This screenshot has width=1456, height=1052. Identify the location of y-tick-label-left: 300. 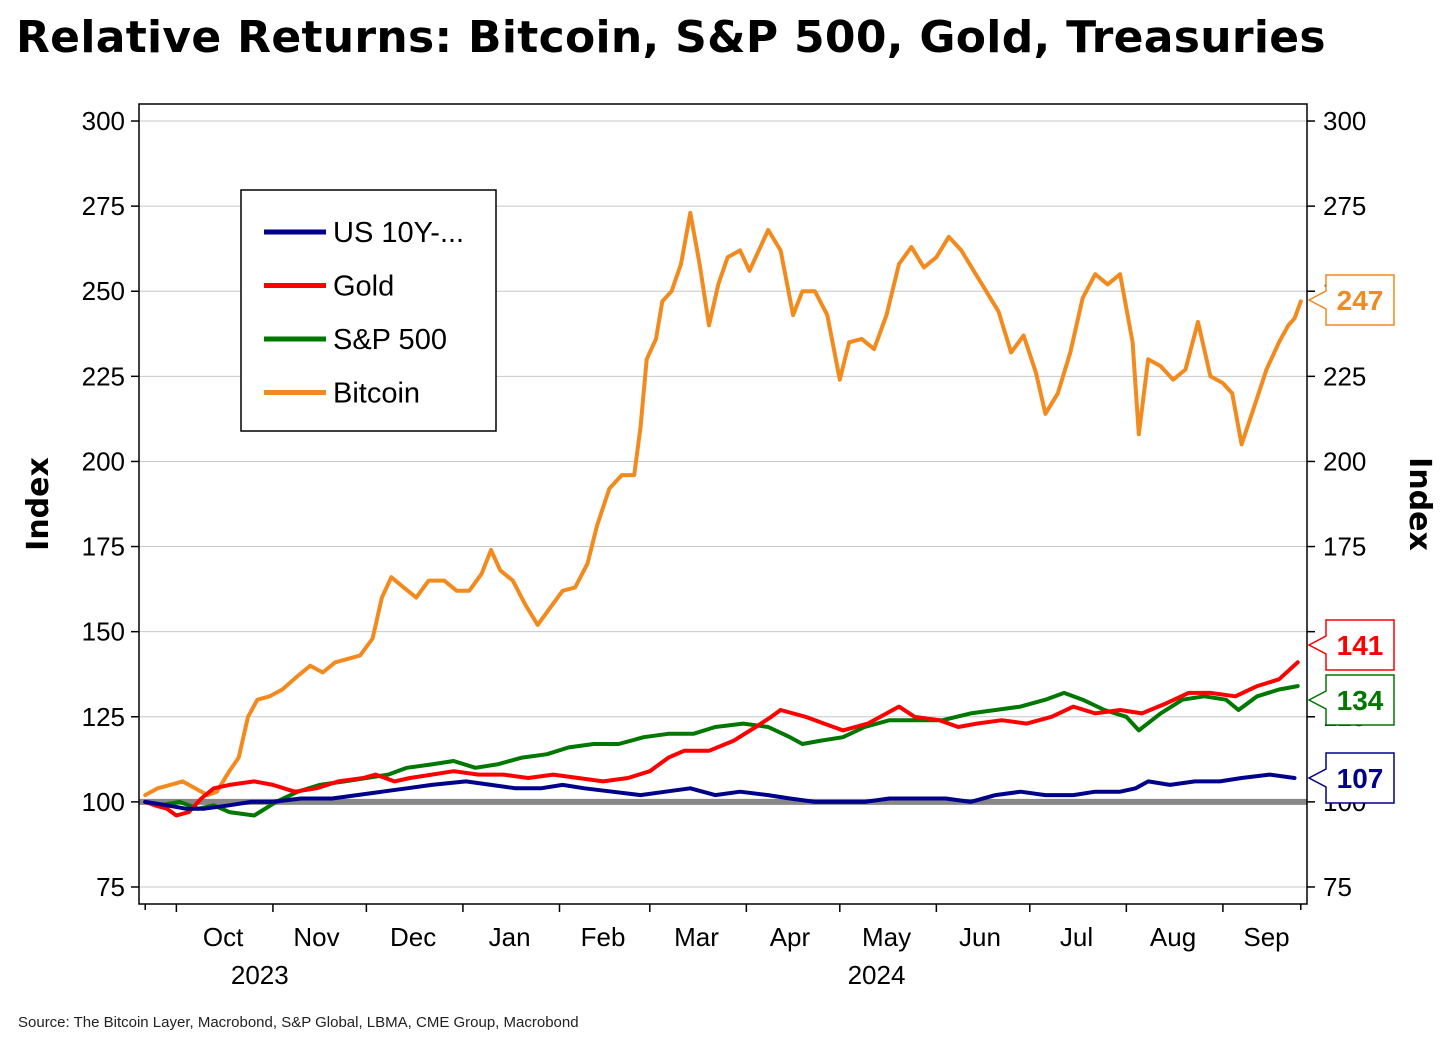
(103, 121).